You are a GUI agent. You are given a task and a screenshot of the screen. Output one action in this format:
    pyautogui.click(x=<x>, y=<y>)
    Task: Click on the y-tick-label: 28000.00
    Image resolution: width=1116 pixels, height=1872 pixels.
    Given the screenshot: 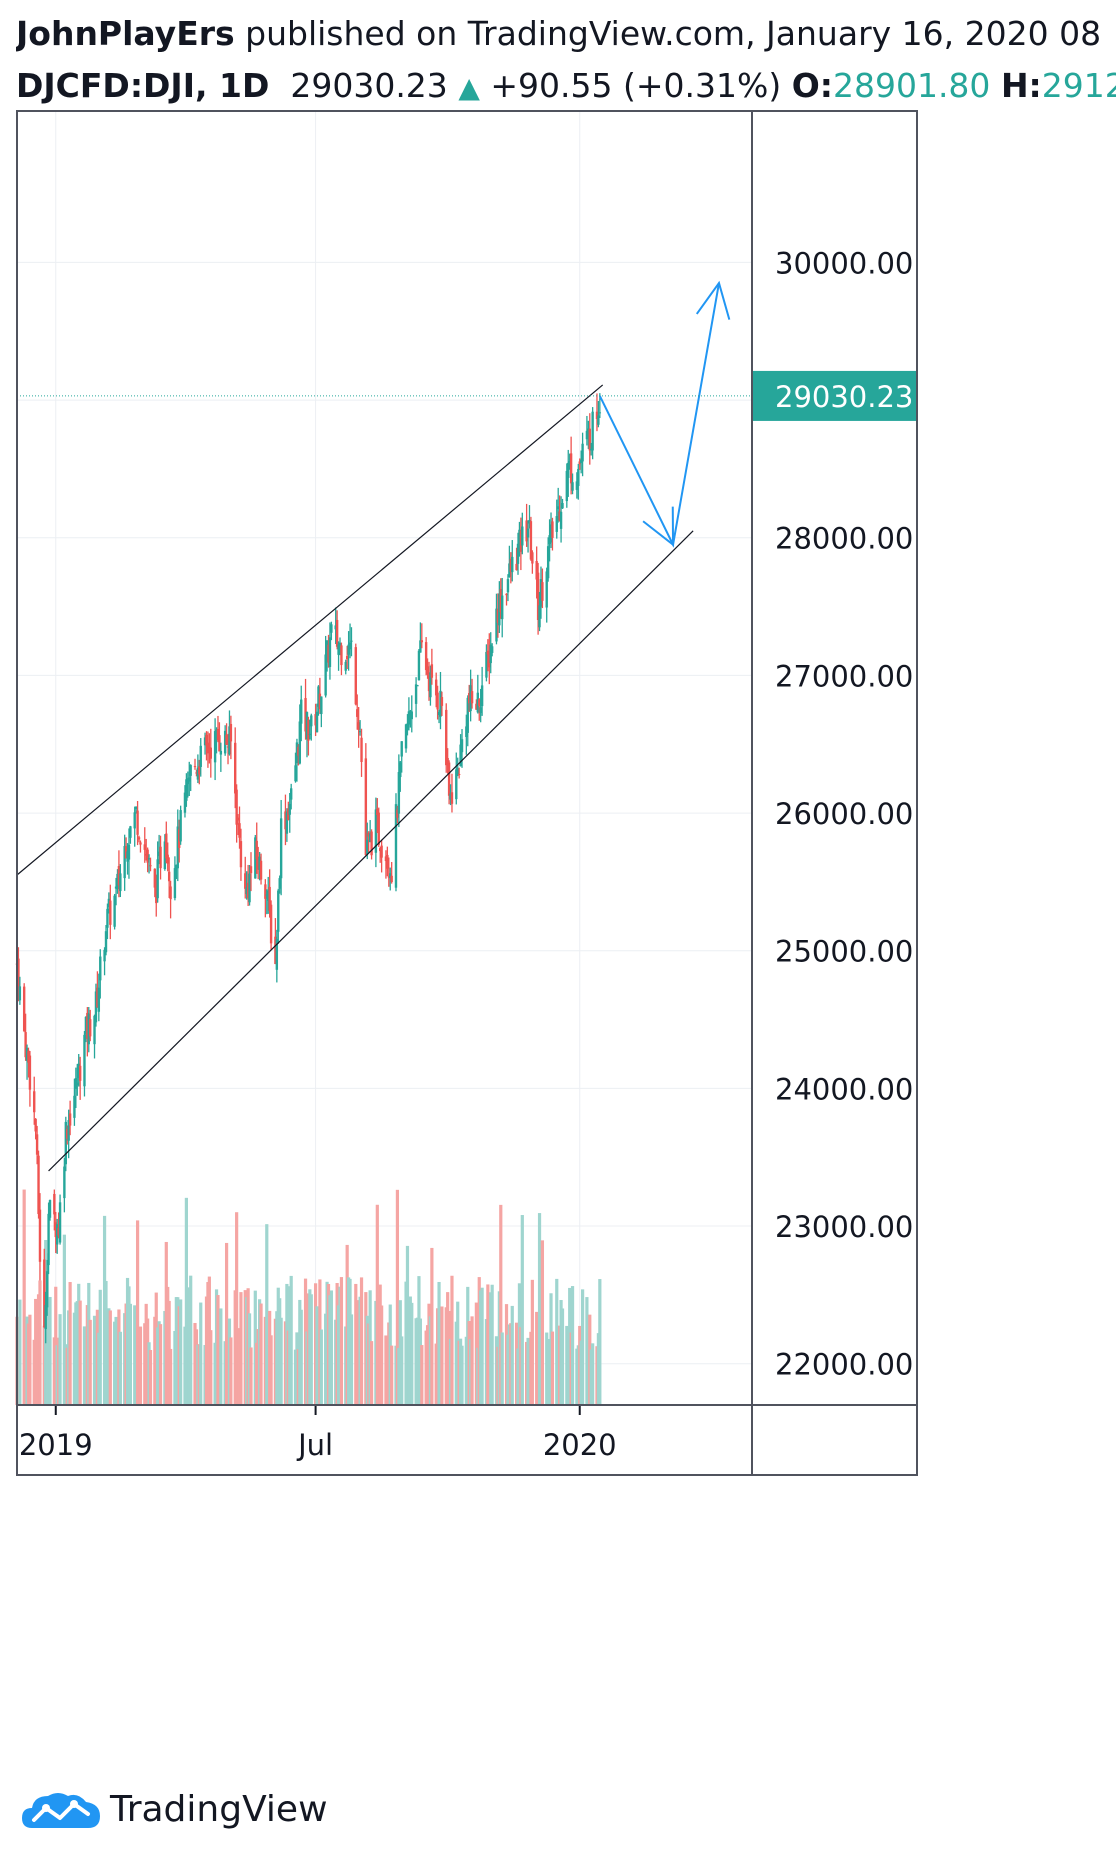 What is the action you would take?
    pyautogui.click(x=844, y=539)
    